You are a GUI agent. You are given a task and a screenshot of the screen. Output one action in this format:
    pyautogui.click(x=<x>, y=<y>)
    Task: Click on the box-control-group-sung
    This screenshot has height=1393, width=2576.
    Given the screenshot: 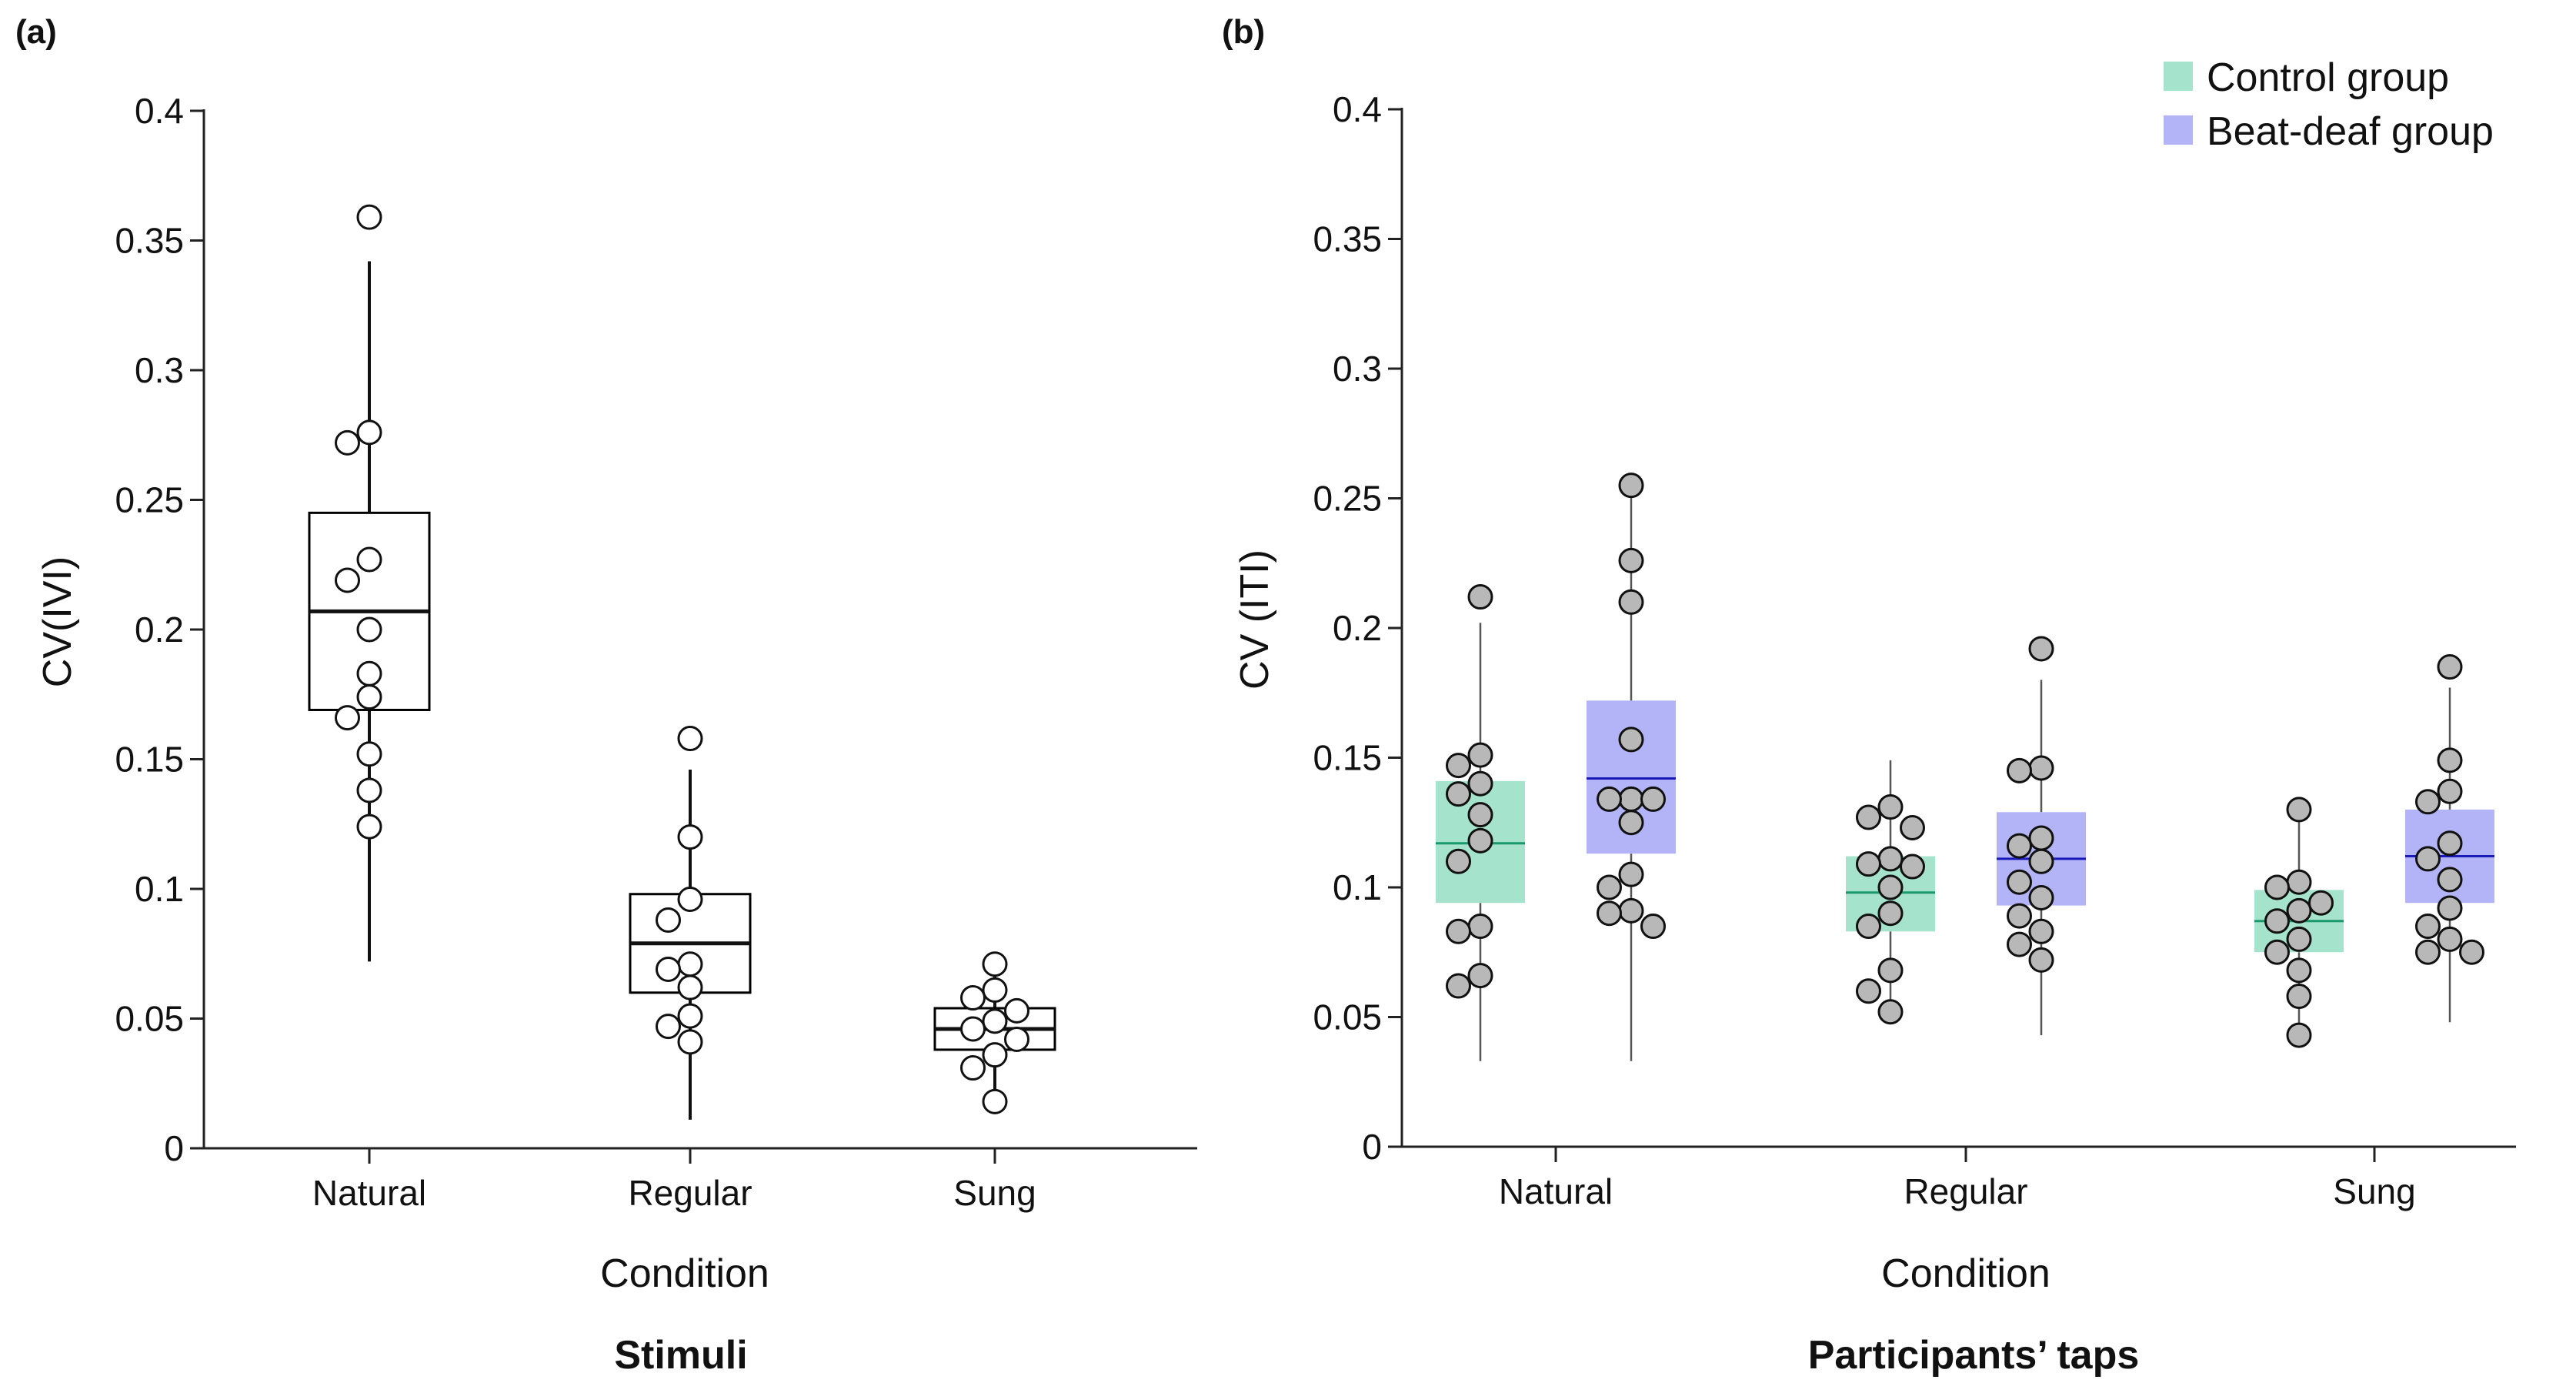 What is the action you would take?
    pyautogui.click(x=2299, y=922)
    